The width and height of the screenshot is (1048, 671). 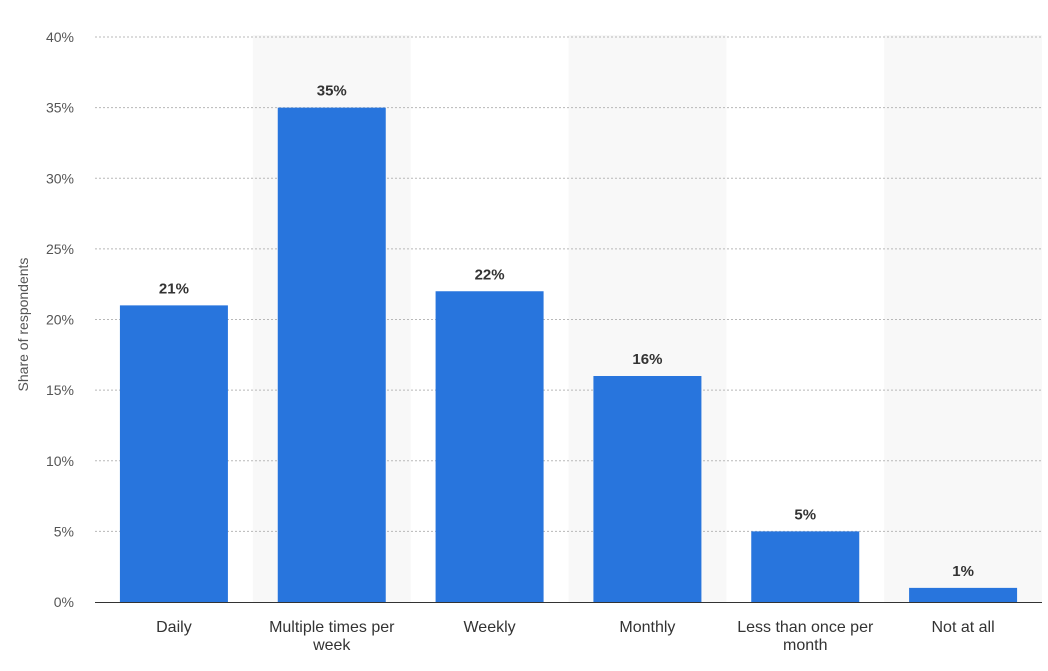 I want to click on y-tick-label: 15%, so click(x=60, y=390).